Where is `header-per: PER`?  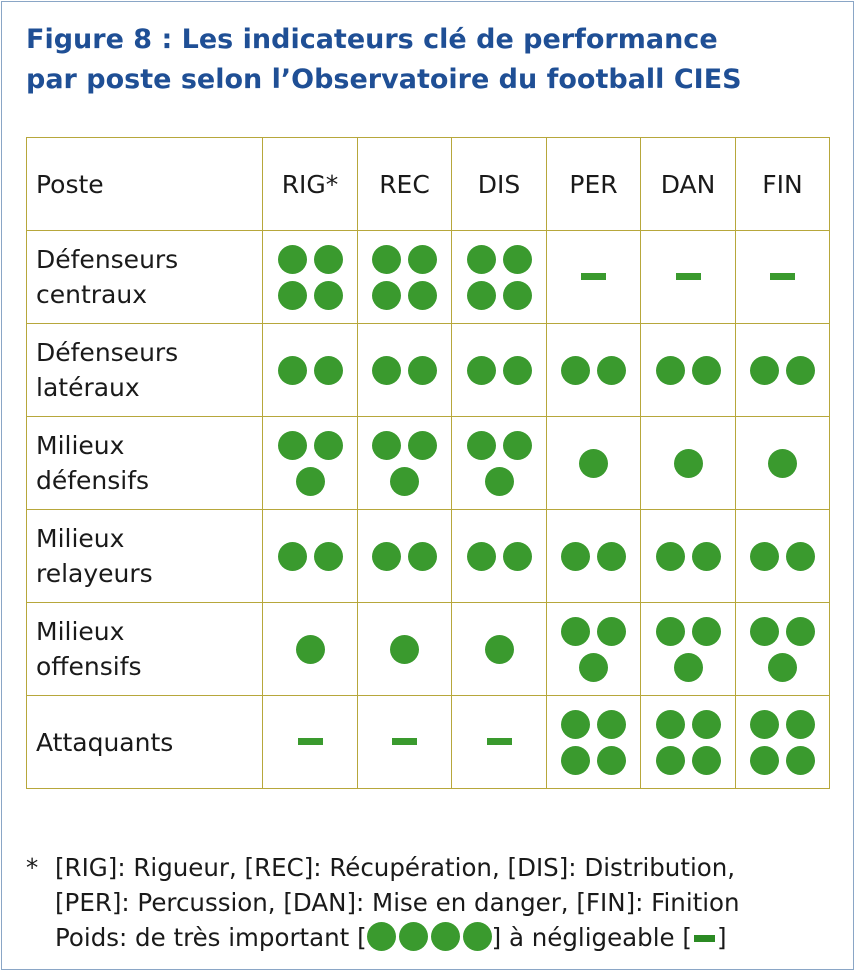 header-per: PER is located at coordinates (593, 184).